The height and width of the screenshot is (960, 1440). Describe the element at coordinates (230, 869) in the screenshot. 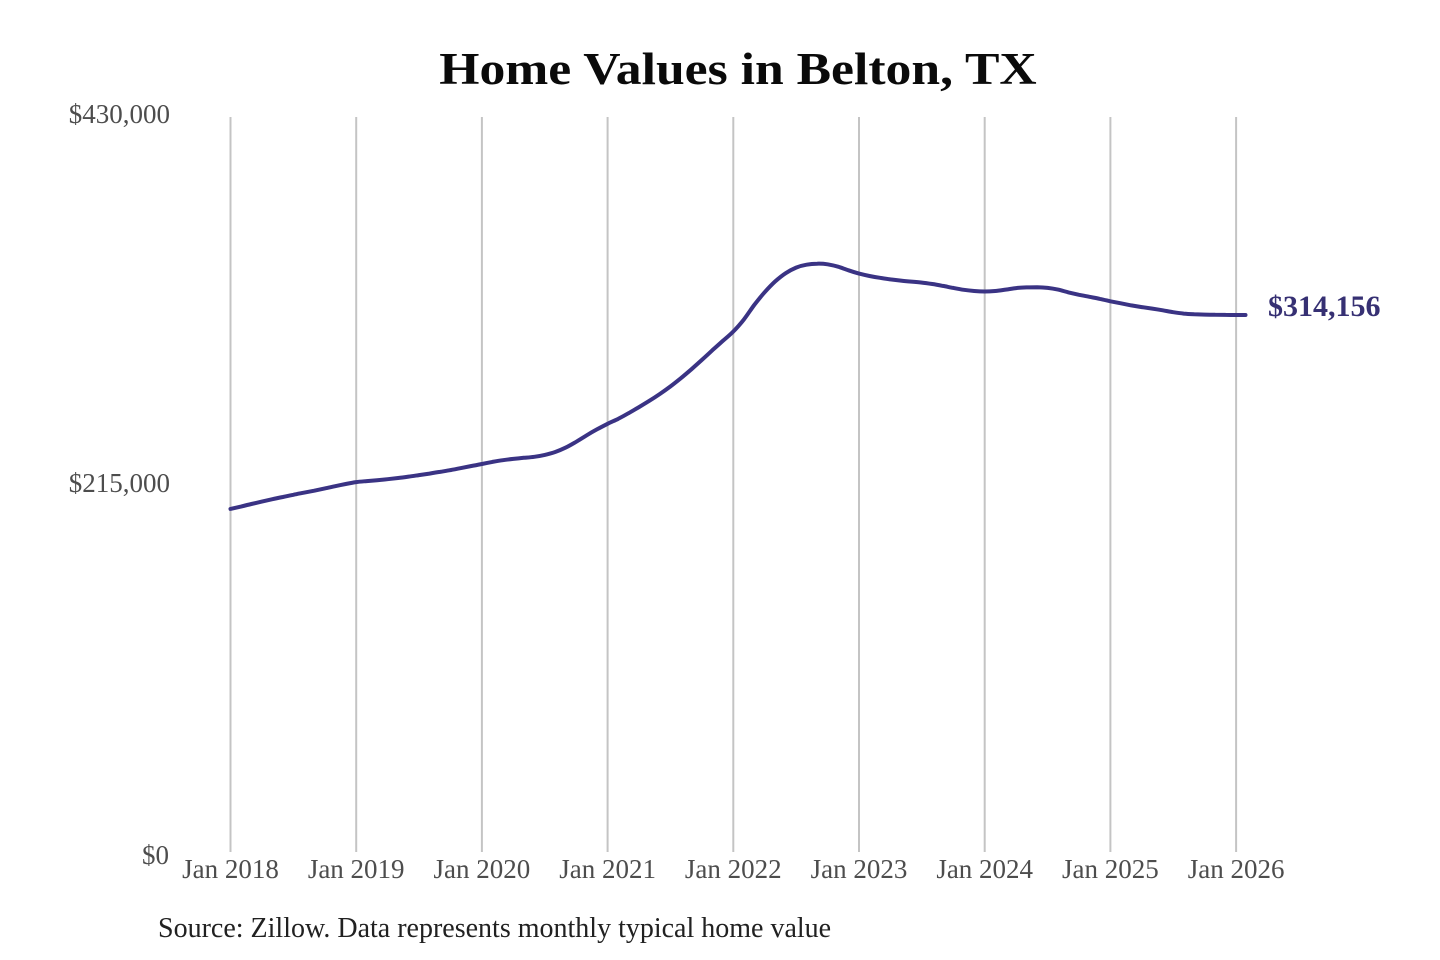

I see `svg-text: Jan 2018` at that location.